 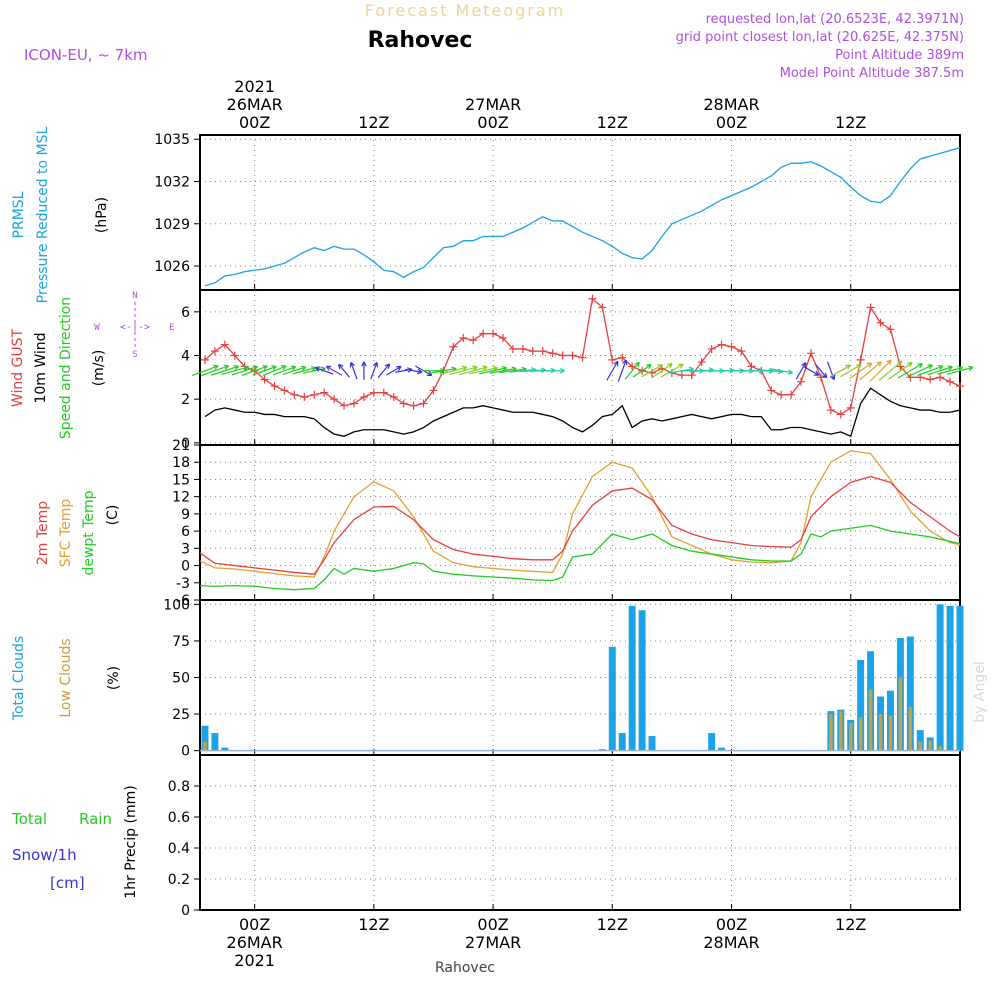 I want to click on time-tick-label-top: 12Z, so click(x=612, y=122).